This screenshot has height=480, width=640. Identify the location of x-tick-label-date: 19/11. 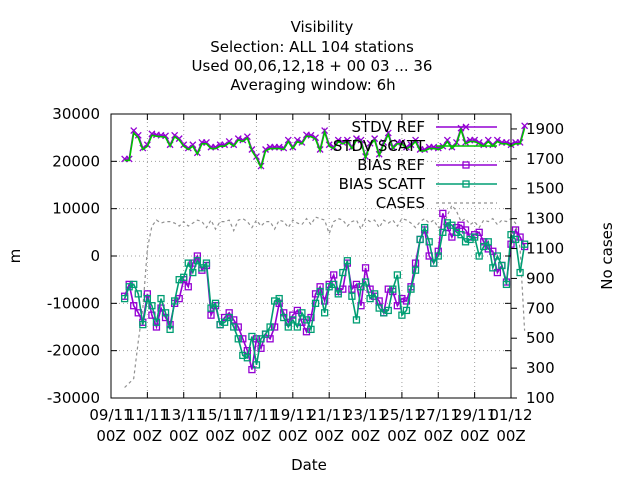
(292, 415).